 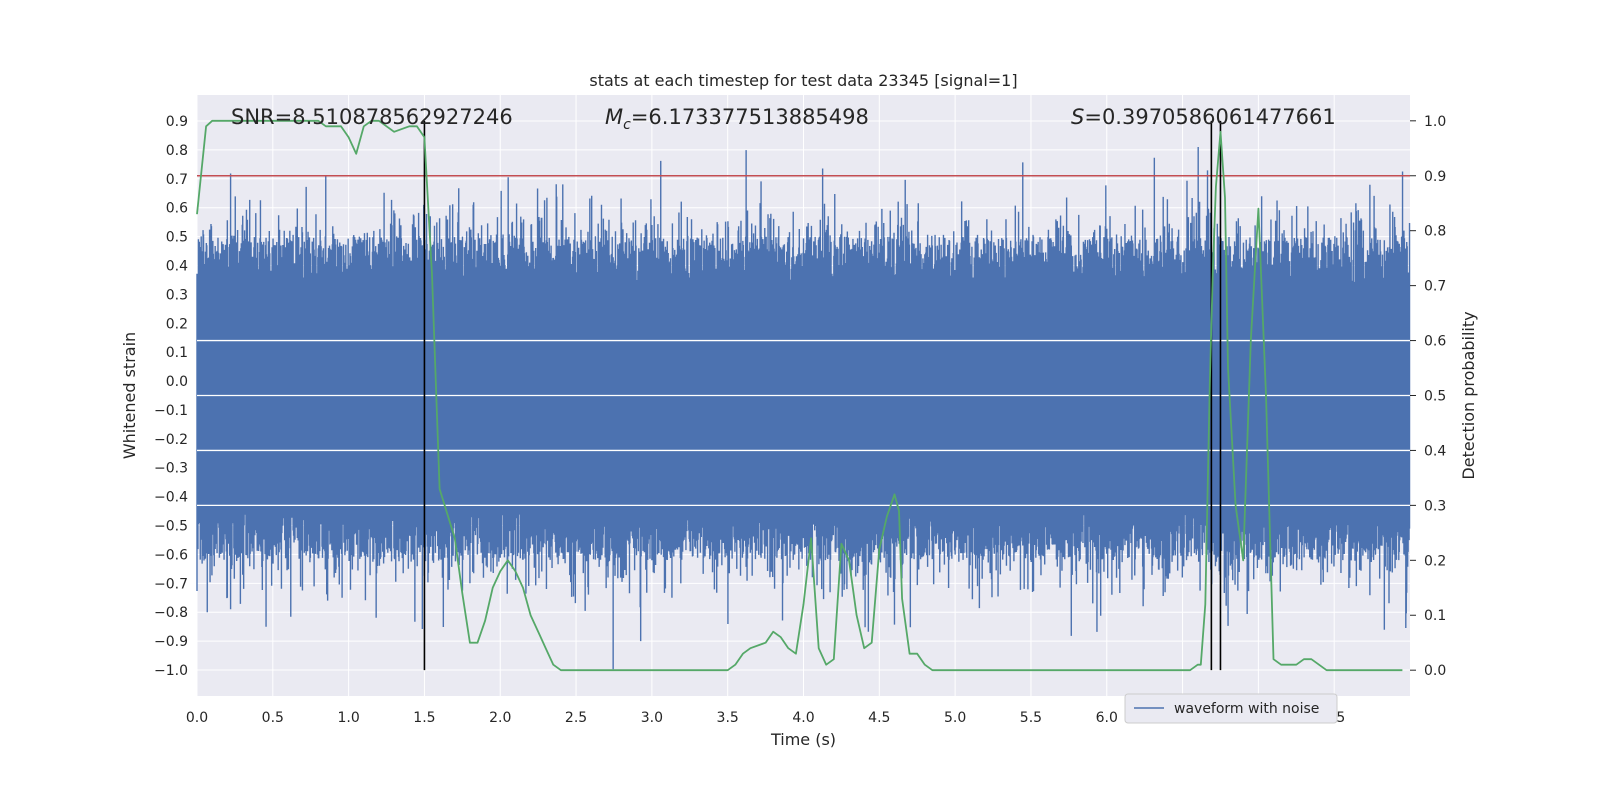 I want to click on y-tick-label: −0.6, so click(x=171, y=555).